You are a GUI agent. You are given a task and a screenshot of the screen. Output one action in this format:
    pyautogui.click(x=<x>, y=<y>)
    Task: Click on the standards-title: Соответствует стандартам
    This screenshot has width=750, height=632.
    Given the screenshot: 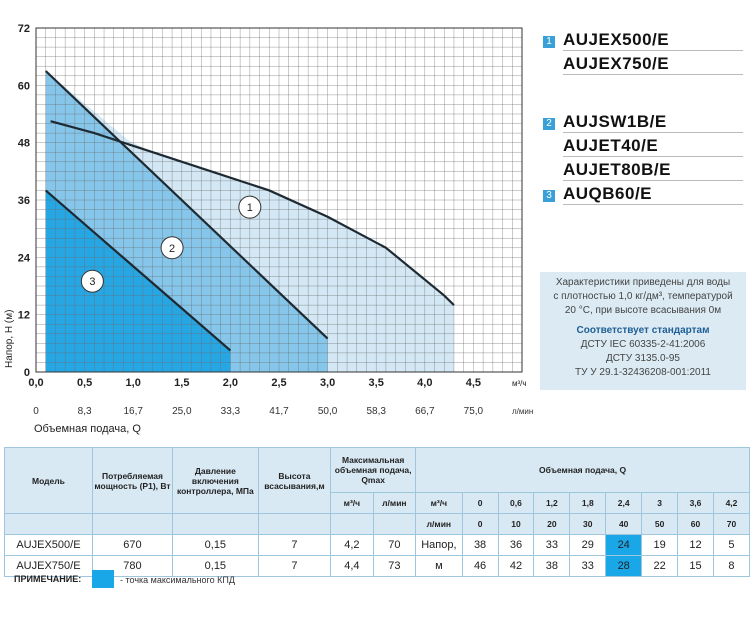 What is the action you would take?
    pyautogui.click(x=643, y=330)
    